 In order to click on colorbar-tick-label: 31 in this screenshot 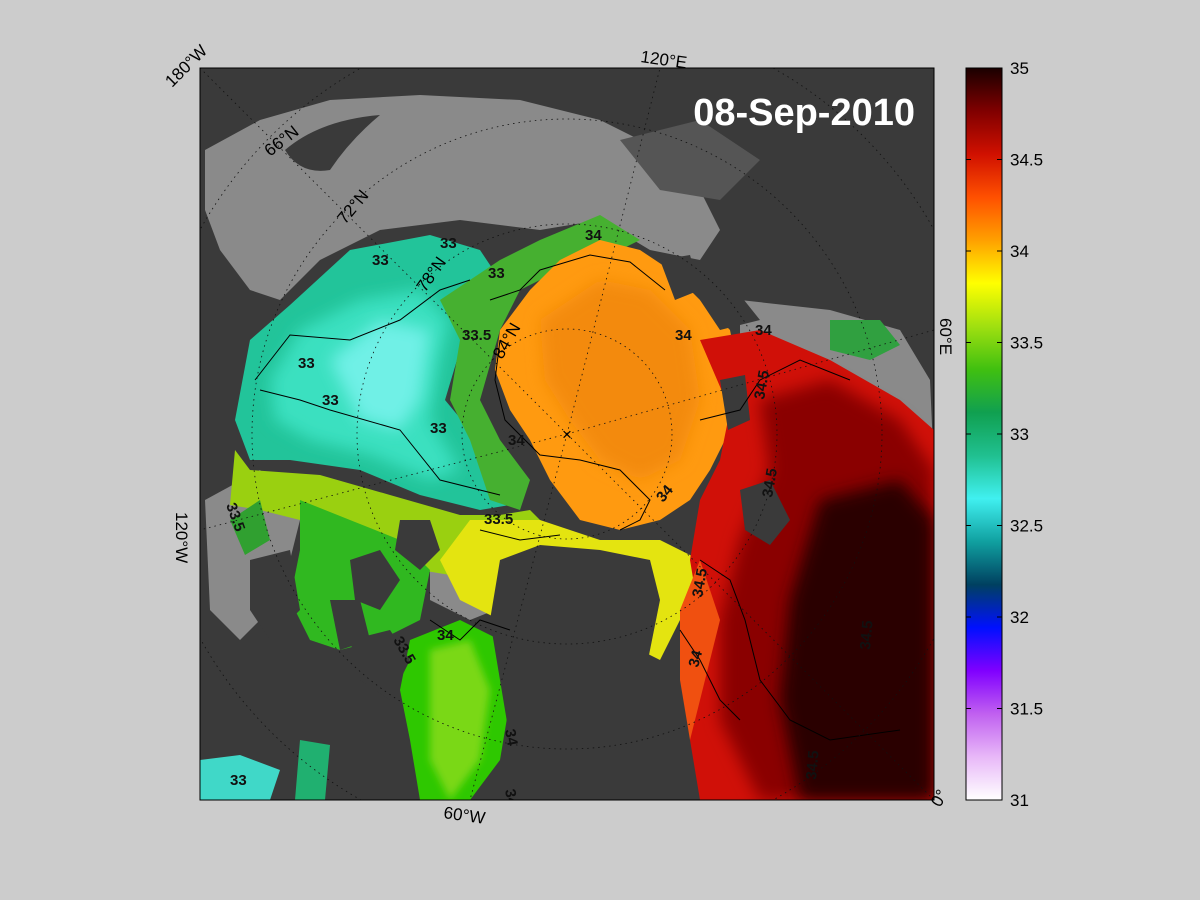, I will do `click(1019, 800)`.